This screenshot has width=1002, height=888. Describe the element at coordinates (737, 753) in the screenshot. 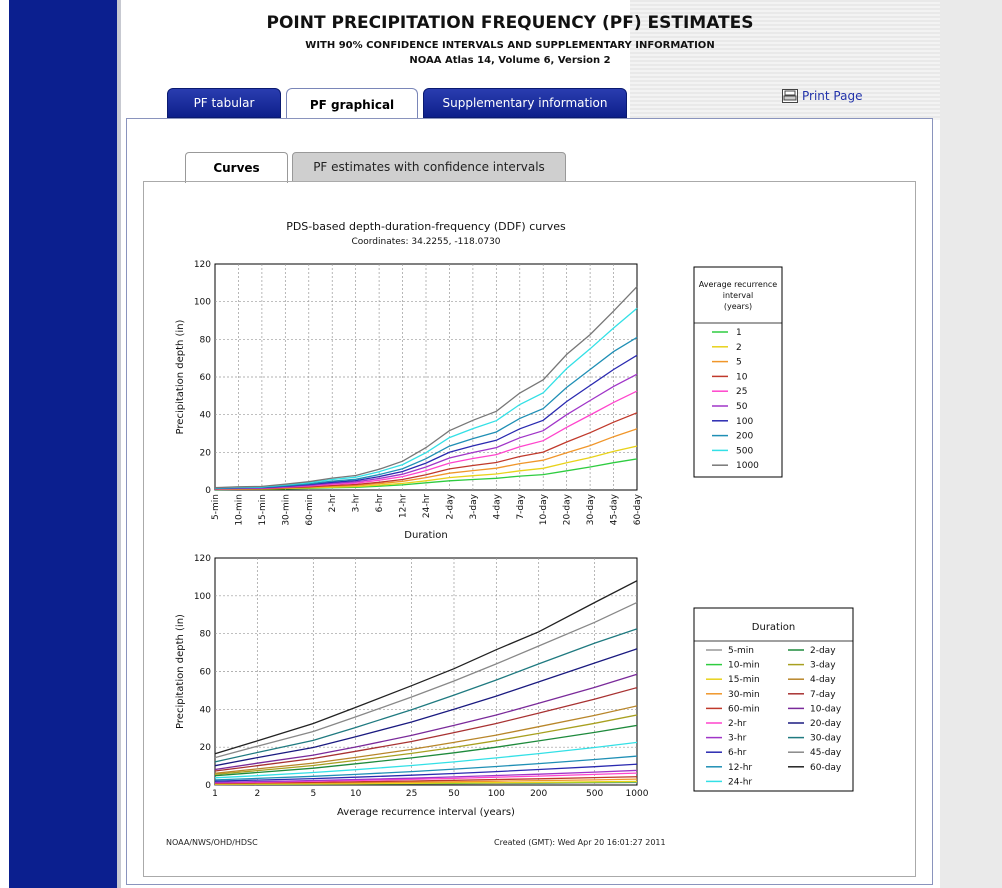

I see `legend-2-label: 6-hr` at that location.